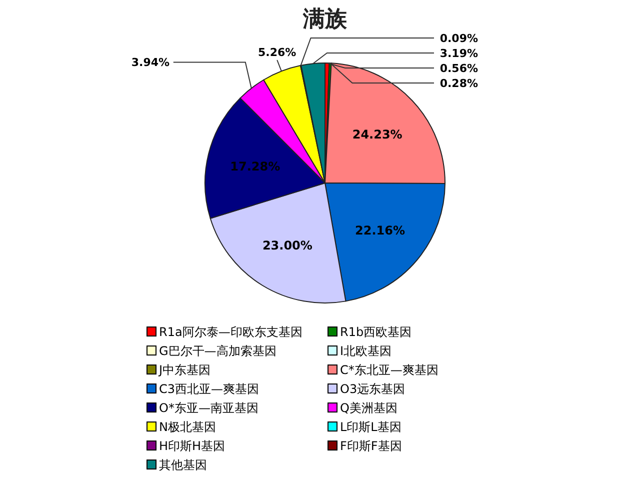 Image resolution: width=640 pixels, height=483 pixels. Describe the element at coordinates (217, 351) in the screenshot. I see `legend-label: G巴尔干—高加索基因` at that location.